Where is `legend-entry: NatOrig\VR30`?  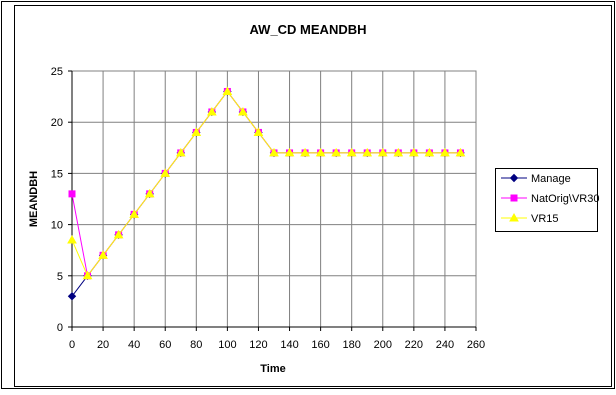 legend-entry: NatOrig\VR30 is located at coordinates (550, 199).